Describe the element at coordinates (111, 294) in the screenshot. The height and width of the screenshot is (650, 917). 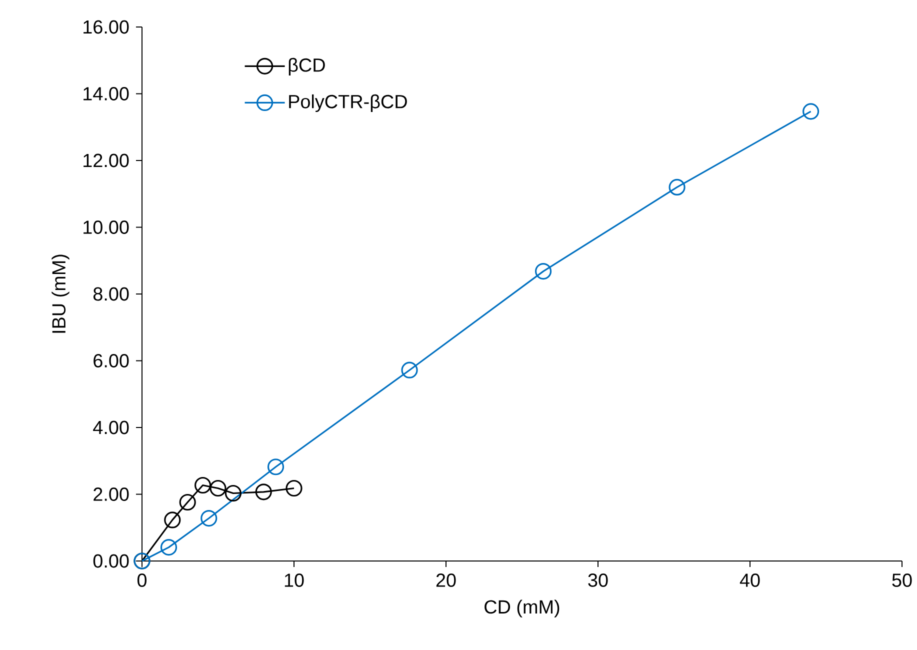
I see `y-tick-label: 8.00` at that location.